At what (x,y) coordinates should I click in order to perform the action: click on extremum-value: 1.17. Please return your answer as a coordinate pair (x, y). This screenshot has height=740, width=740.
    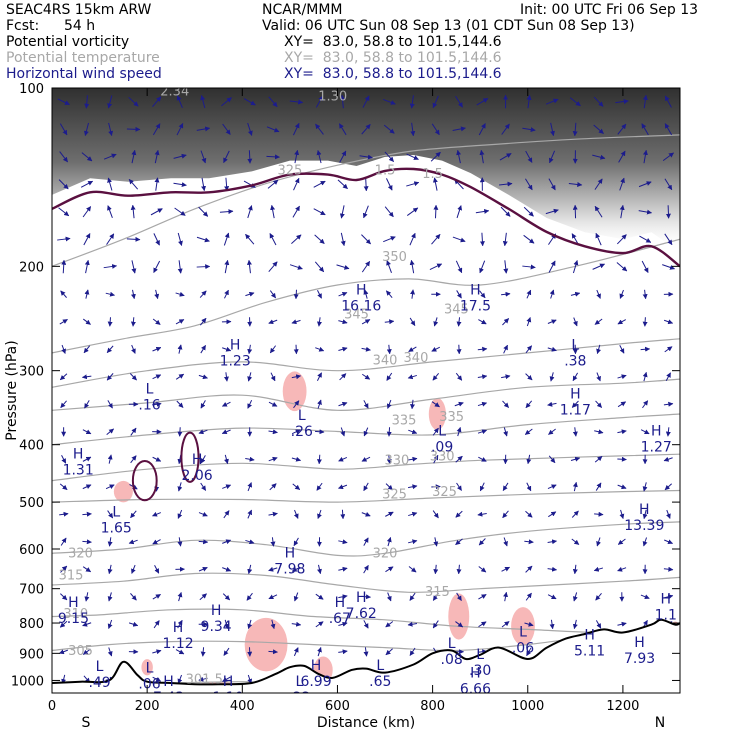
    Looking at the image, I should click on (575, 411).